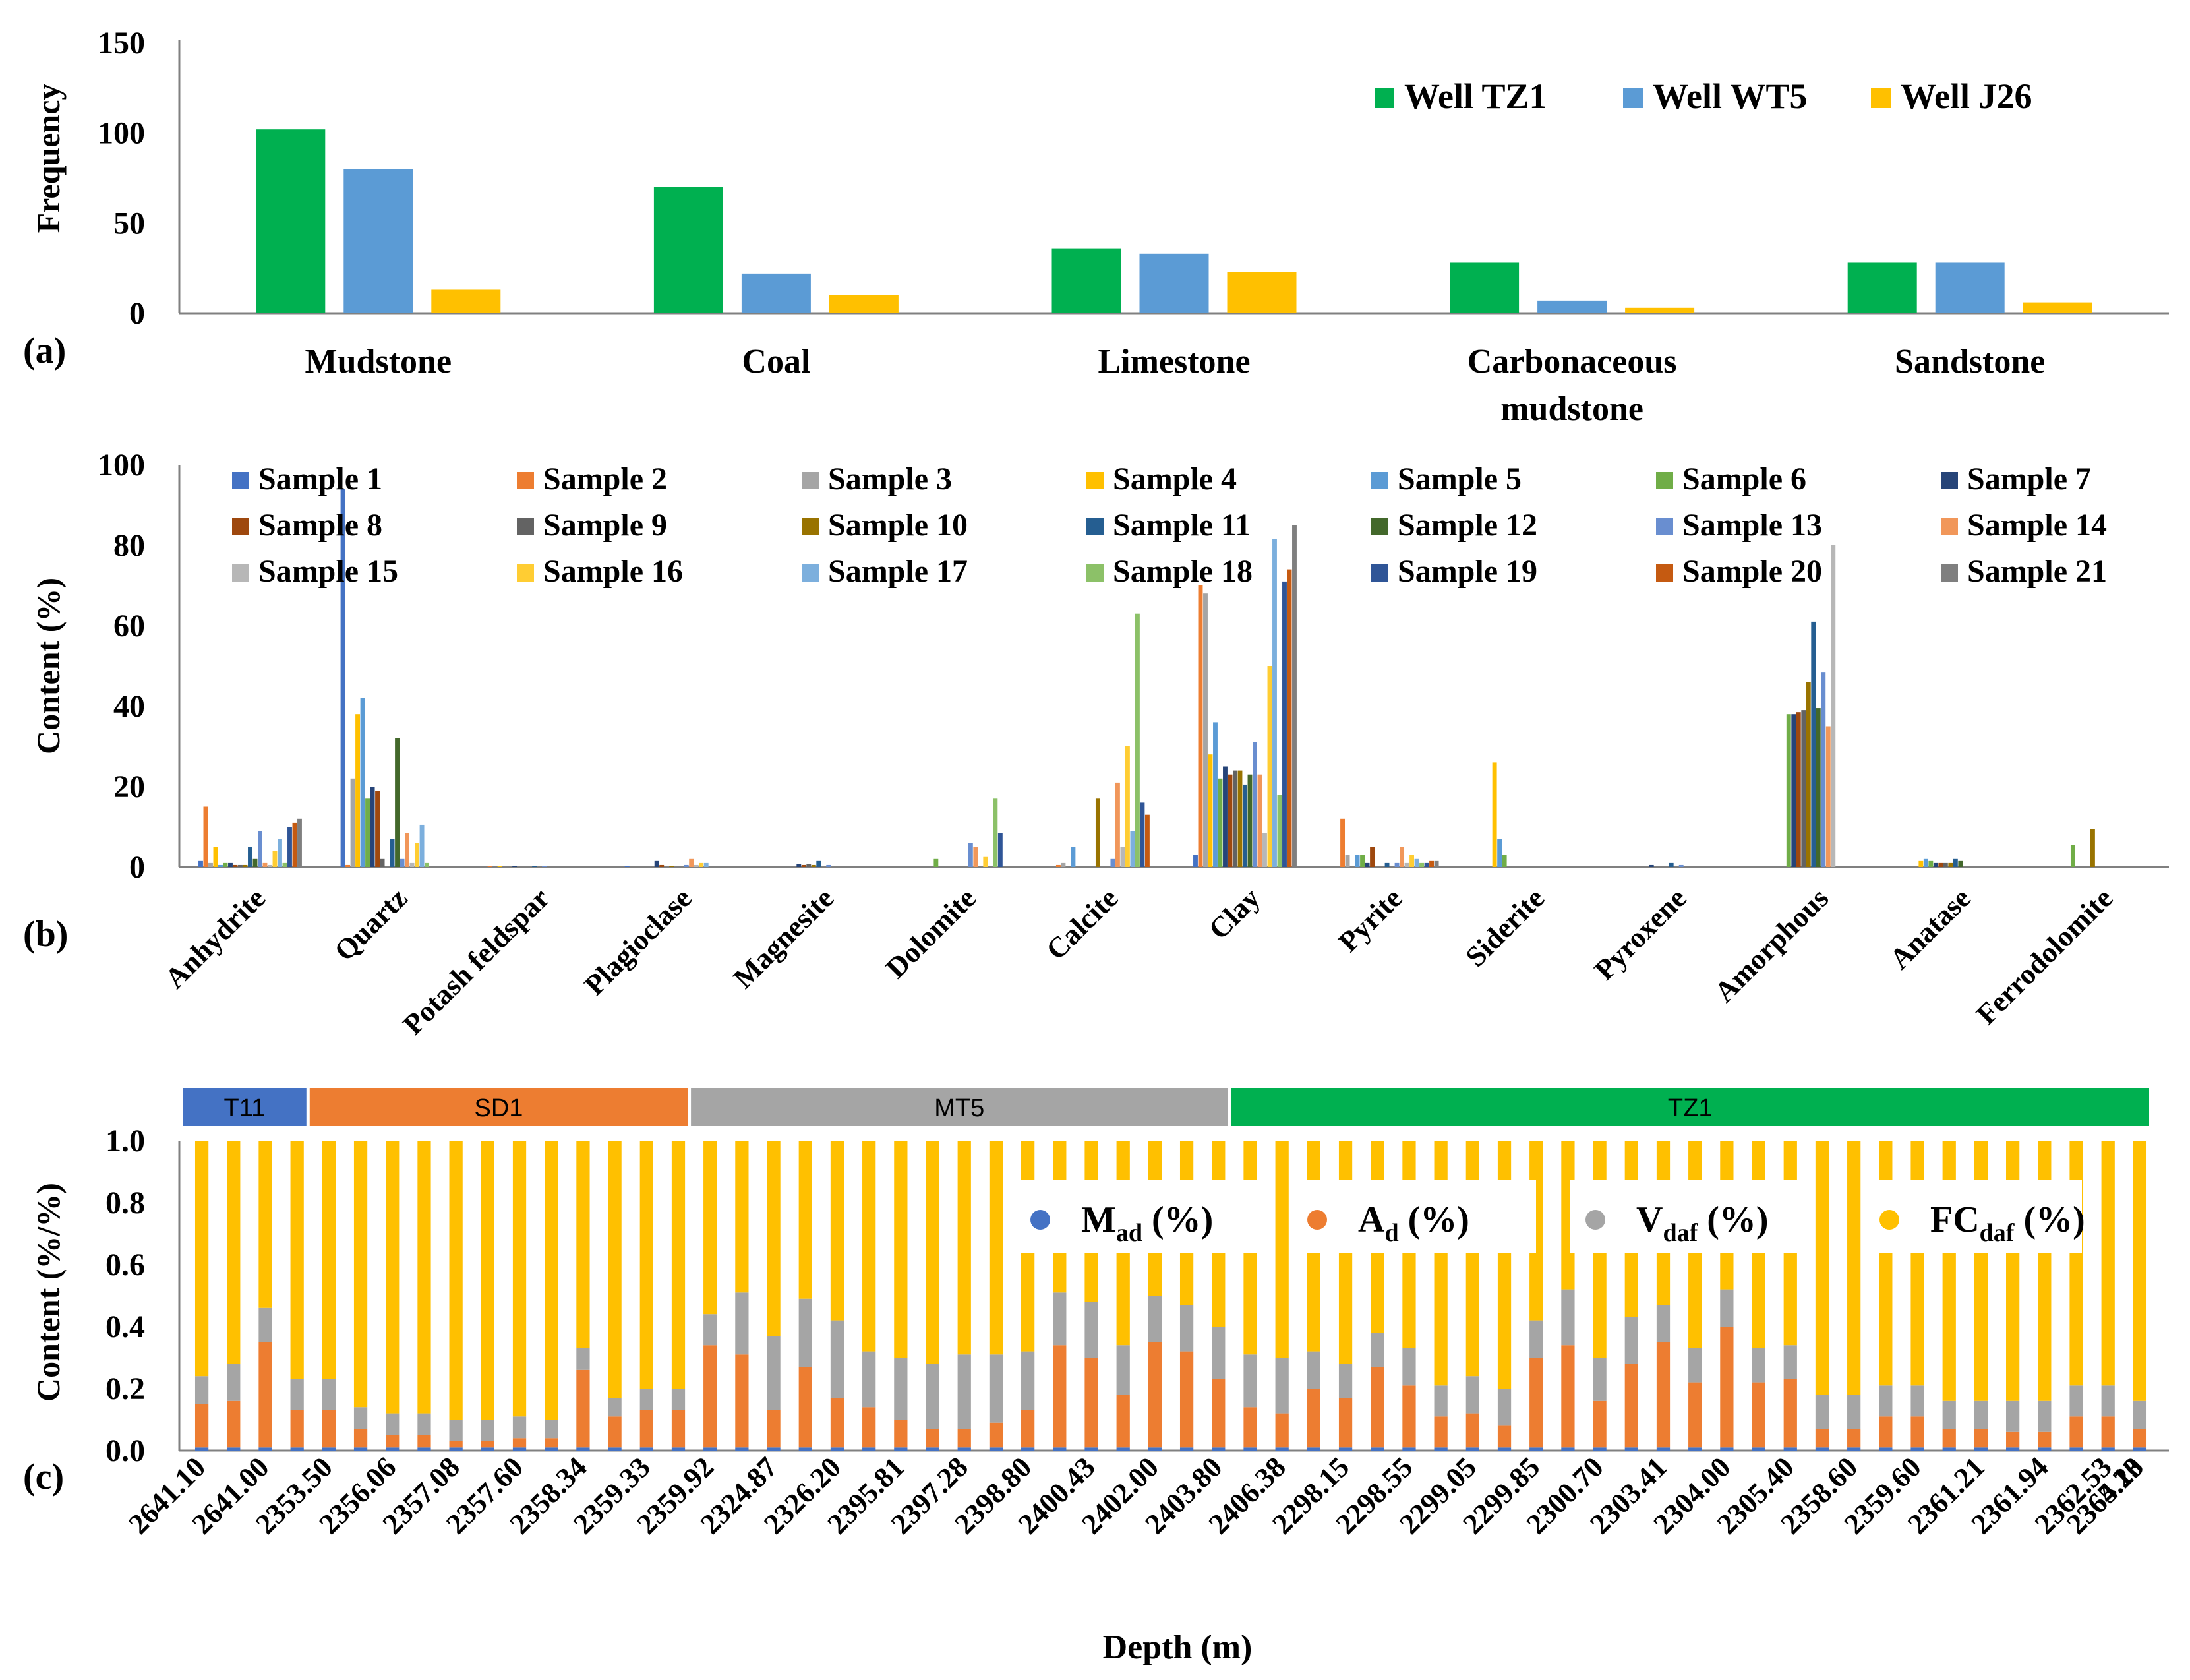 The image size is (2190, 1680). Describe the element at coordinates (1935, 864) in the screenshot. I see `bar-sample-7-anatase` at that location.